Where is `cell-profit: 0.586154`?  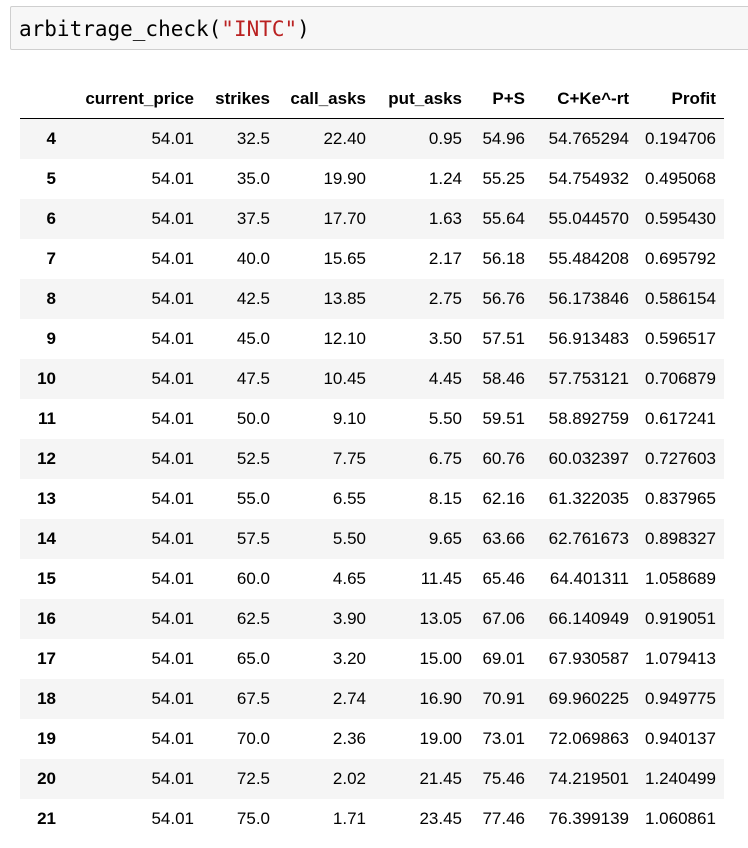 cell-profit: 0.586154 is located at coordinates (680, 298).